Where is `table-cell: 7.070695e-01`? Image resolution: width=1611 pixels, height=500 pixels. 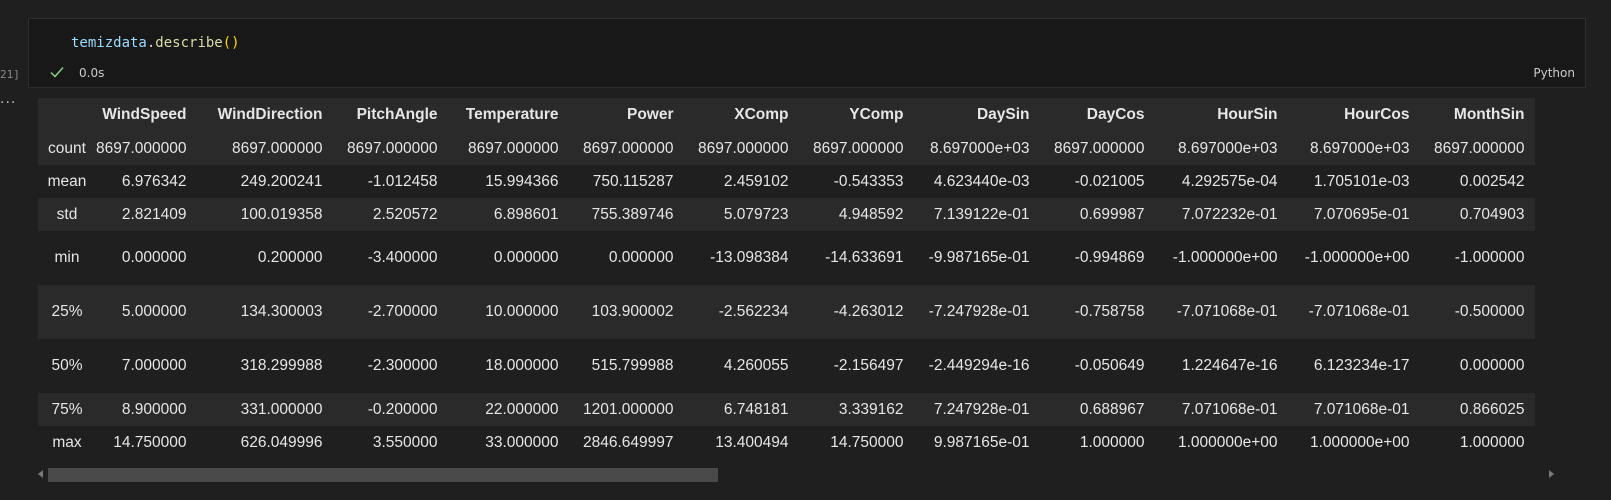
table-cell: 7.070695e-01 is located at coordinates (1361, 214).